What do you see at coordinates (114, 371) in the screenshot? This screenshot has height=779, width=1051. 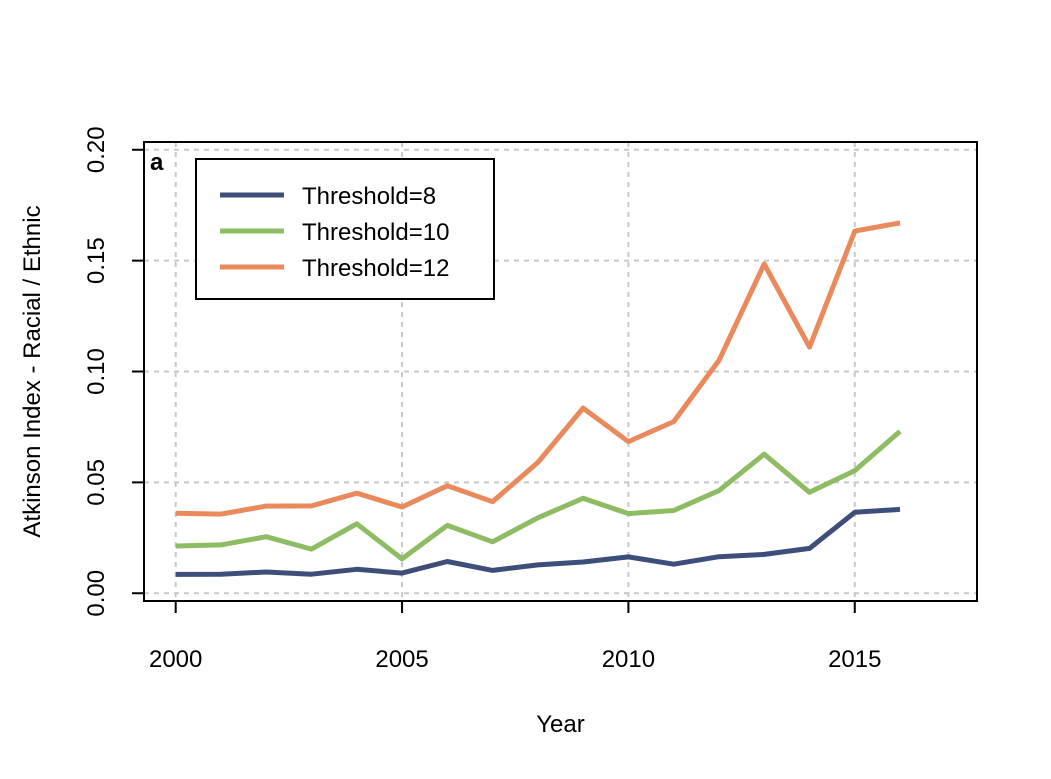 I see `y-axis: 0.00 0.05 0.10 0.15 0.20` at bounding box center [114, 371].